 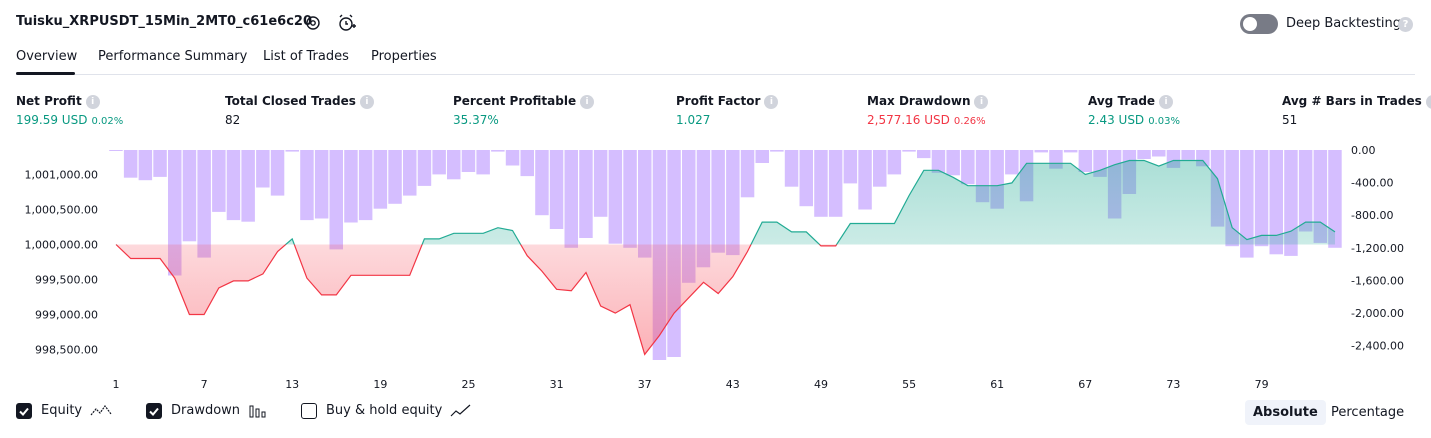 I want to click on help-icon: ?, so click(x=1405, y=24).